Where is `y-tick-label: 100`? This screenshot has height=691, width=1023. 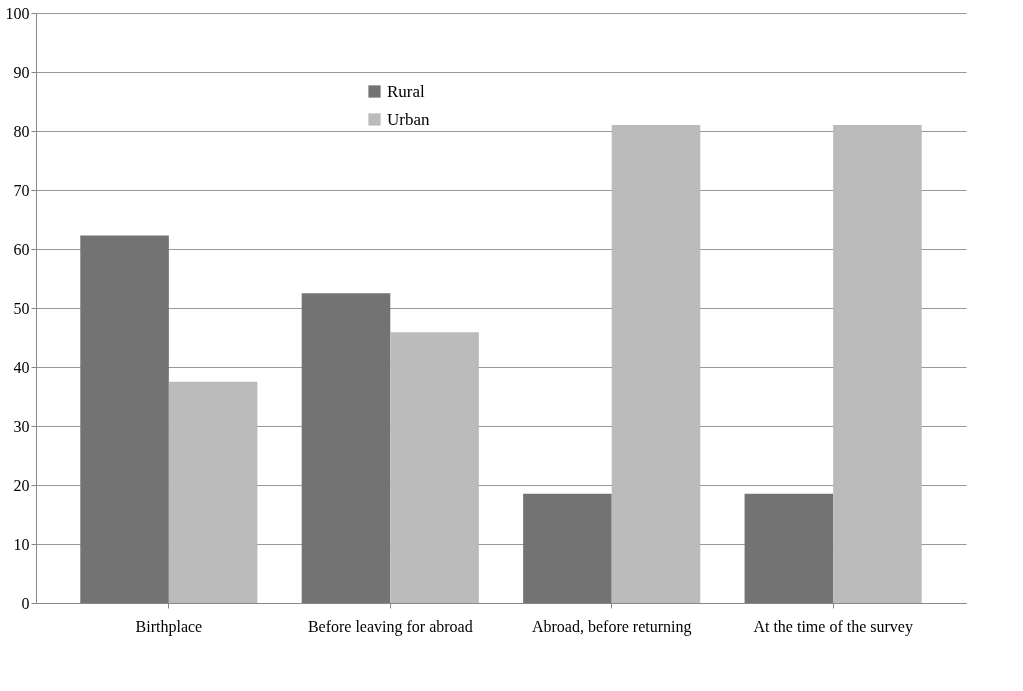 y-tick-label: 100 is located at coordinates (17, 13).